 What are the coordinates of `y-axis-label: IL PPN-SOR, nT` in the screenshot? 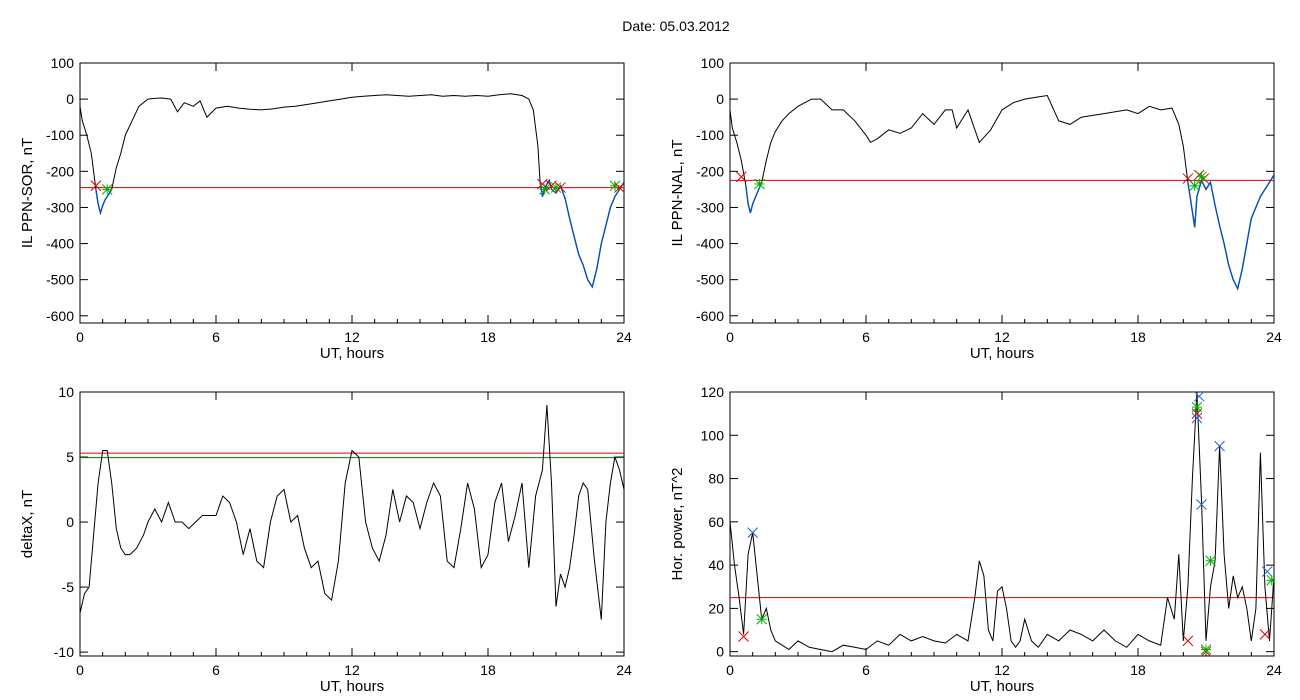 It's located at (27, 193).